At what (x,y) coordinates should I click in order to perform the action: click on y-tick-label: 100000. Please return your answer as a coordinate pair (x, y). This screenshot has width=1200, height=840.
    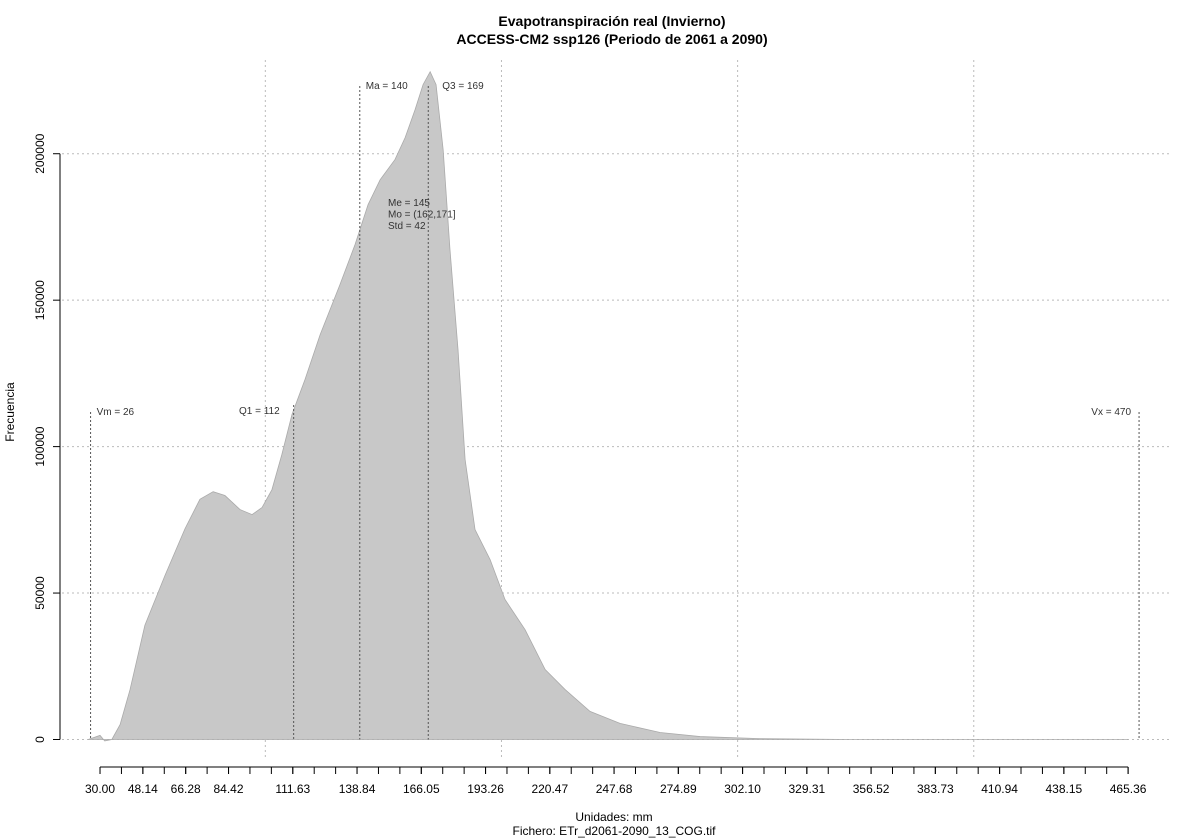
    Looking at the image, I should click on (40, 446).